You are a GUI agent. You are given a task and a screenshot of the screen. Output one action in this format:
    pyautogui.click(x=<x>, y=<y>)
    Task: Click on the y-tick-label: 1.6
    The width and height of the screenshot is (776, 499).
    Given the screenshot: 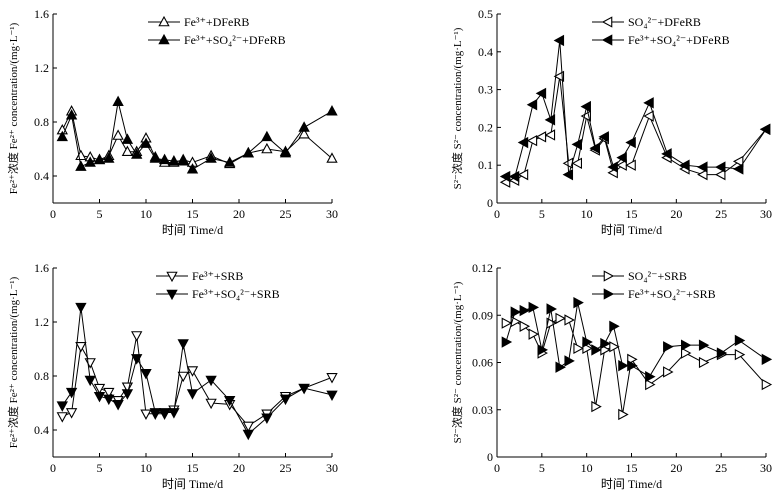 What is the action you would take?
    pyautogui.click(x=41, y=14)
    